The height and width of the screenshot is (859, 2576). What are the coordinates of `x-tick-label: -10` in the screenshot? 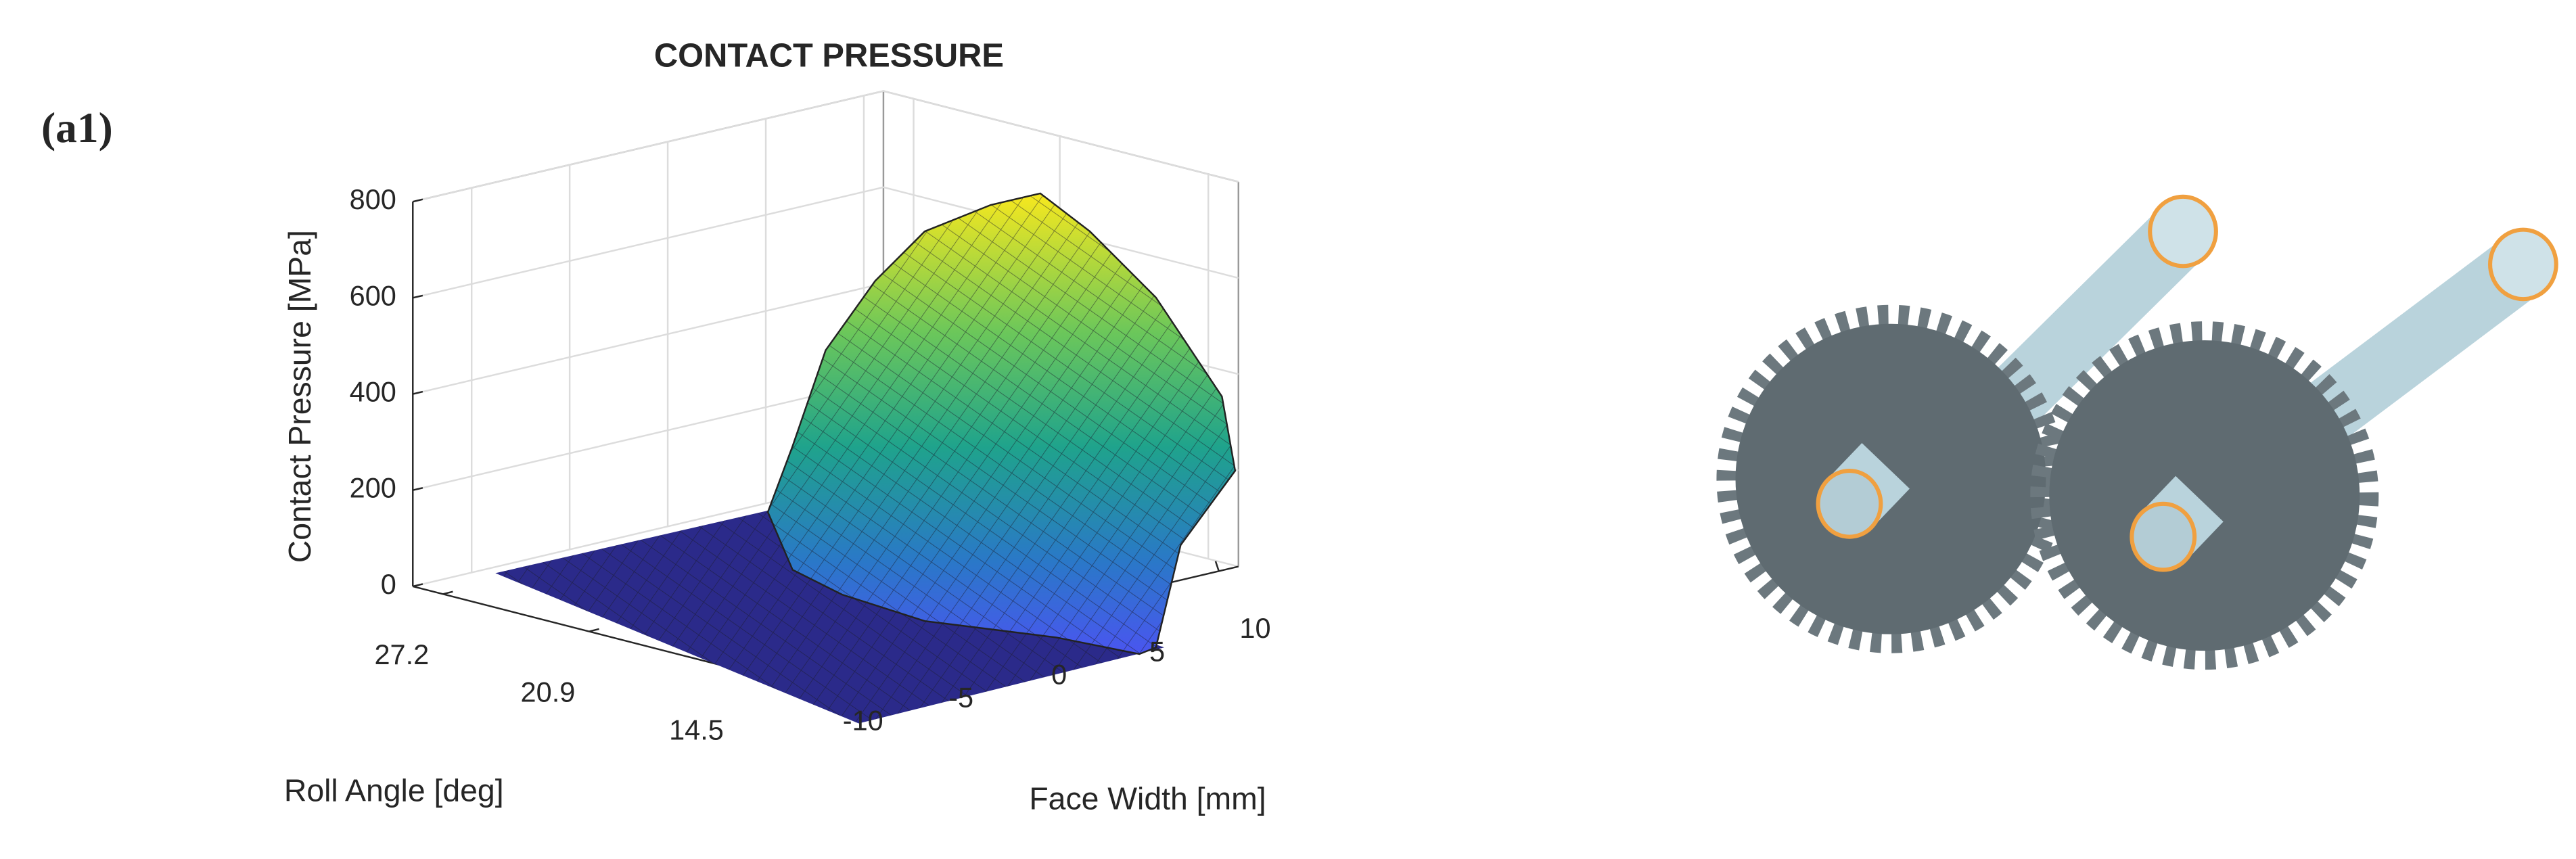 It's located at (863, 721).